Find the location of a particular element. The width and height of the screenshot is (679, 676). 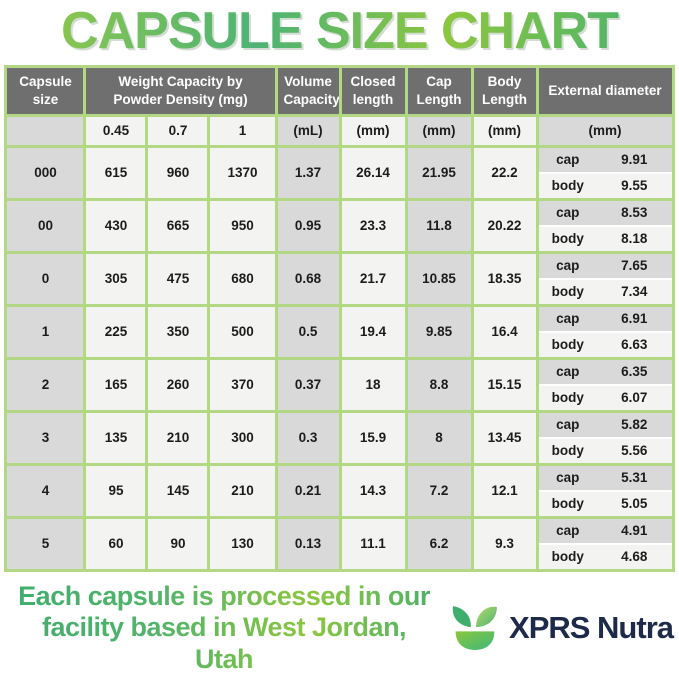

cell-size: 1 is located at coordinates (45, 331).